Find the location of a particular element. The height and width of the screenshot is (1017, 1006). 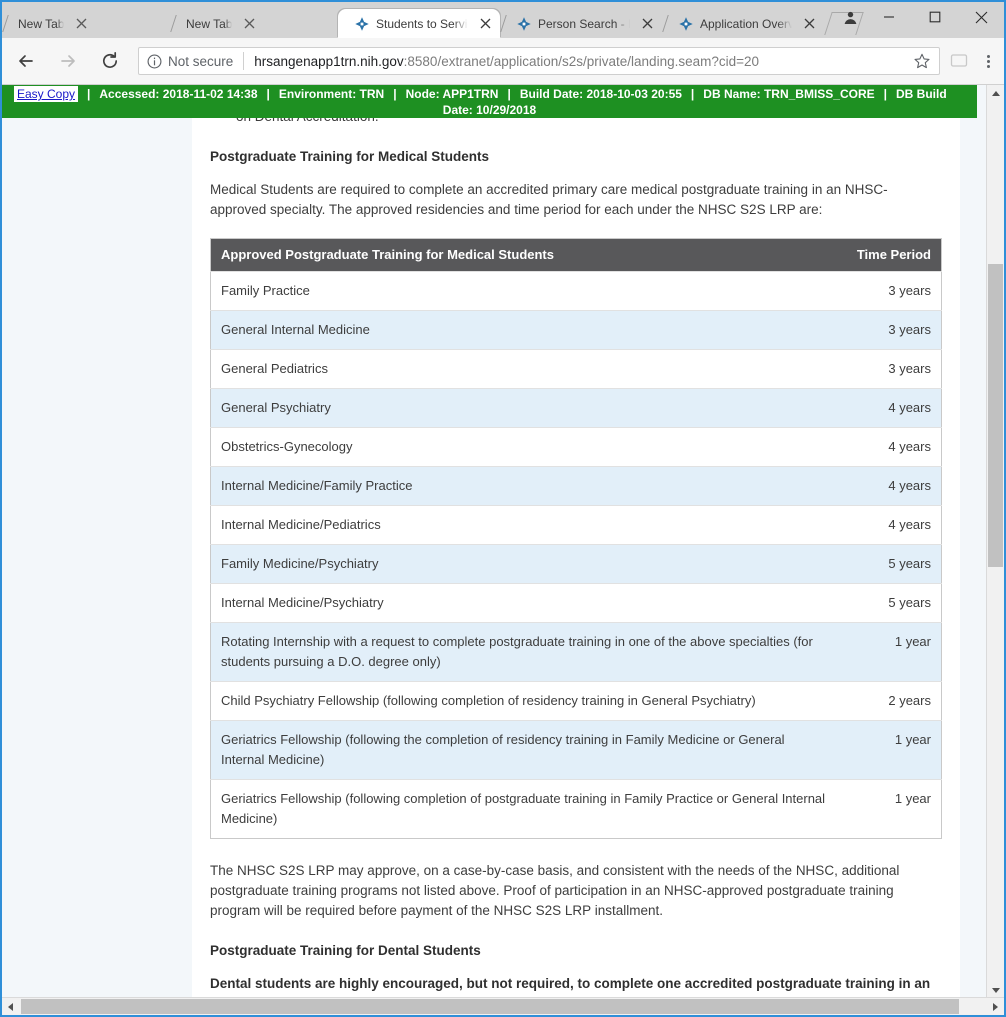

environment-label: Environment: TRN is located at coordinates (331, 94).